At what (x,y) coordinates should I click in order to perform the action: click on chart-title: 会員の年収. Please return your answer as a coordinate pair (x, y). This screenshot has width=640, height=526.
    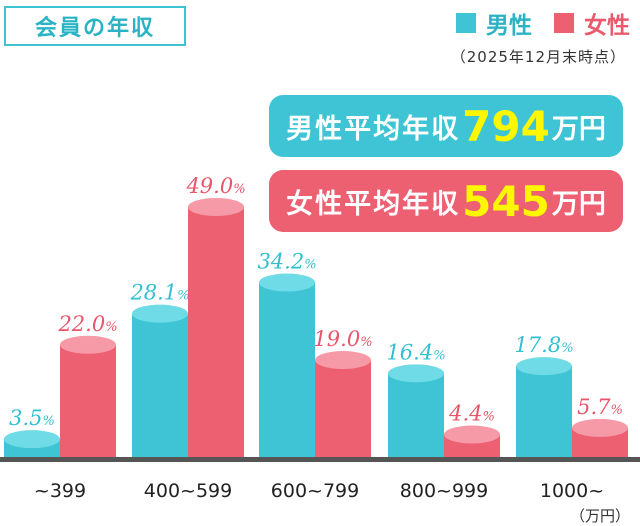
    Looking at the image, I should click on (95, 26).